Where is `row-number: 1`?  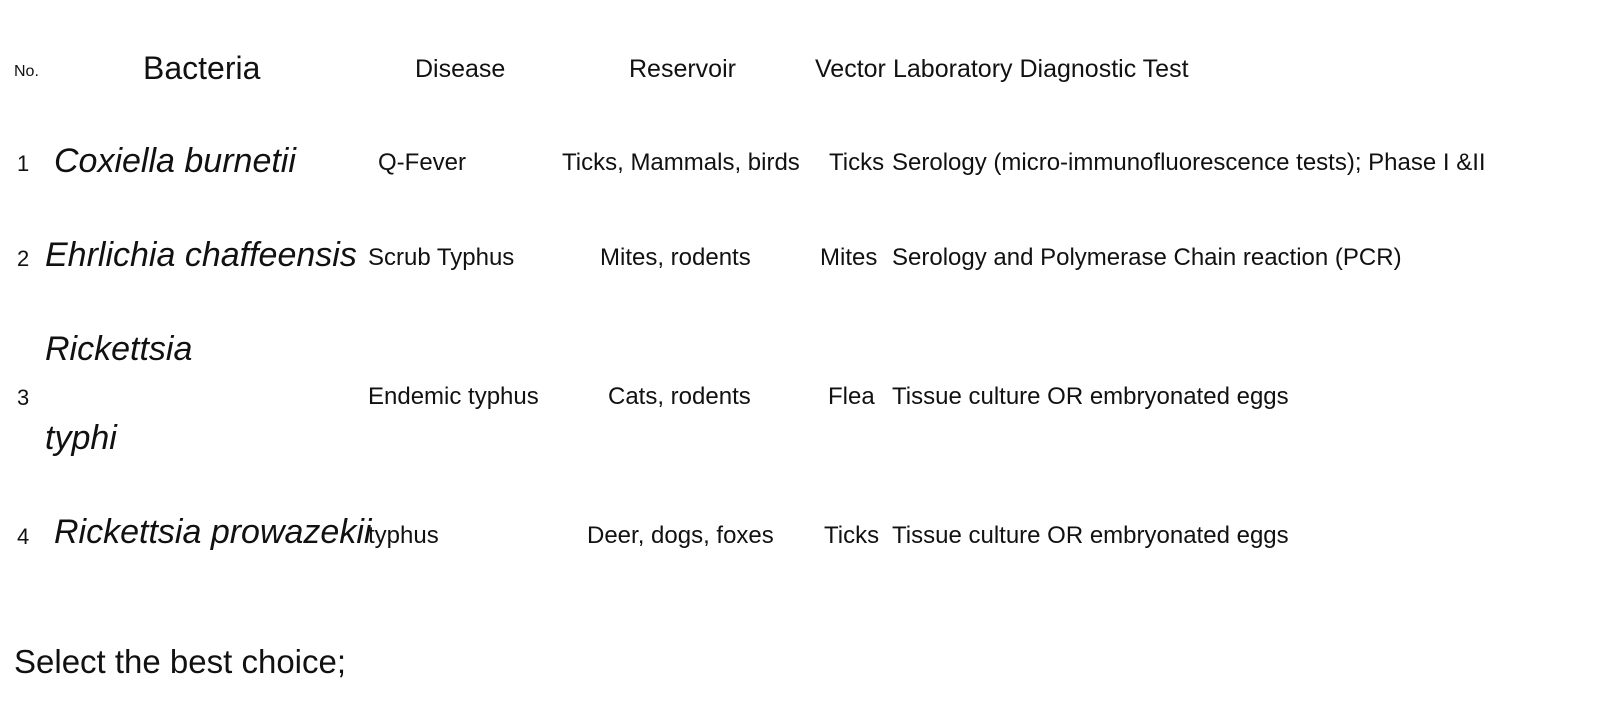
row-number: 1 is located at coordinates (23, 163).